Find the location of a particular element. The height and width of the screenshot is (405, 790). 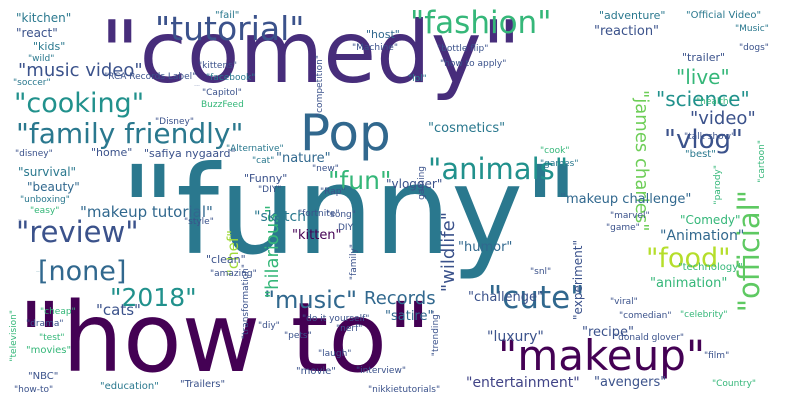

word-funny-cap: "Funny" is located at coordinates (266, 178).